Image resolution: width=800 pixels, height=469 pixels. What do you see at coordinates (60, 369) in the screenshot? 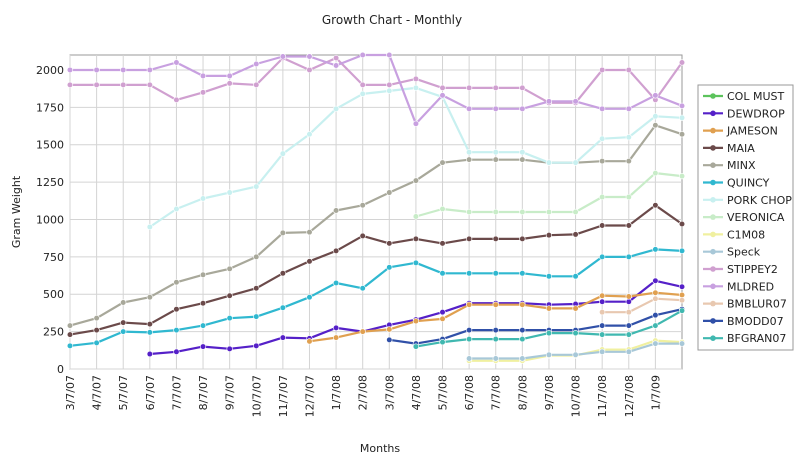
I see `y-tick-label: 0` at bounding box center [60, 369].